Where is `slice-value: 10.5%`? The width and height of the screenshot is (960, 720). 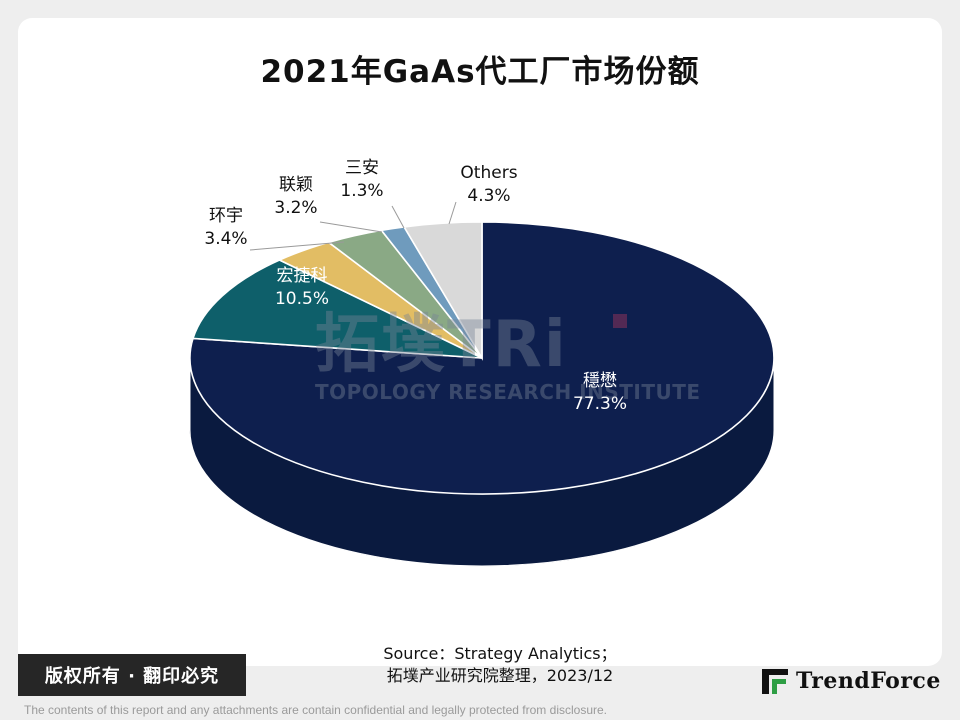 slice-value: 10.5% is located at coordinates (301, 299).